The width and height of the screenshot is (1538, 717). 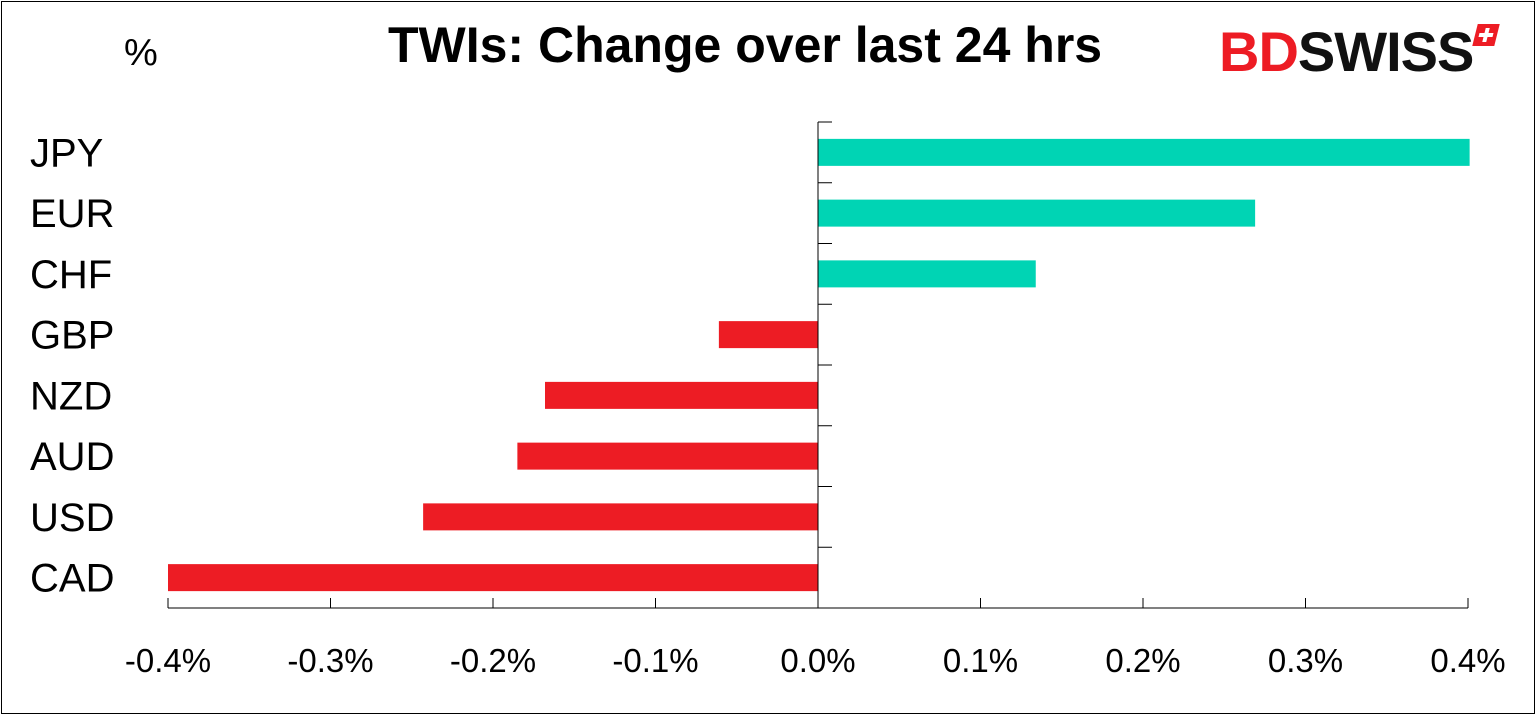 I want to click on x-tick-label: 0.3%, so click(x=1305, y=660).